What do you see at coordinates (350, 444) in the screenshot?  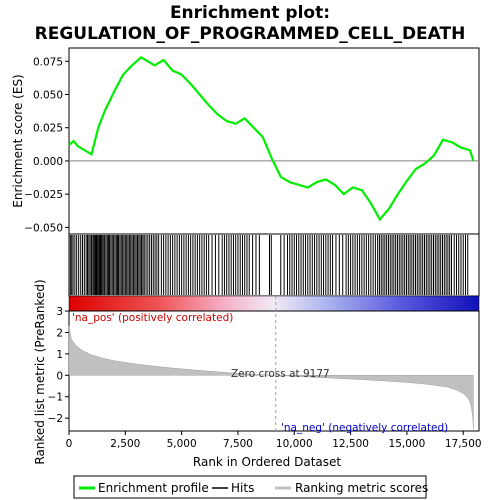 I see `rank-xtick-label: 12,500` at bounding box center [350, 444].